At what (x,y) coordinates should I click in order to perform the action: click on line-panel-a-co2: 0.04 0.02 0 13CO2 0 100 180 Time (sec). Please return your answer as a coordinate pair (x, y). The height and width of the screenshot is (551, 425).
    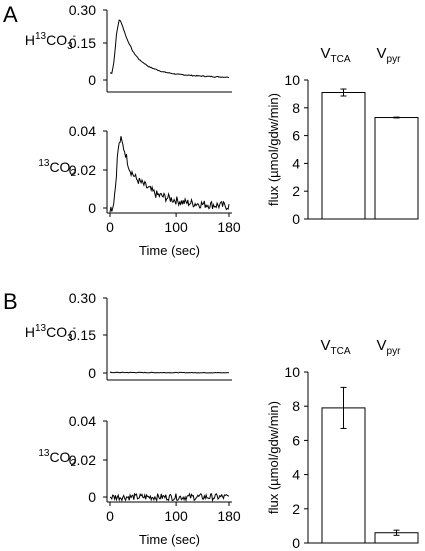
    Looking at the image, I should click on (139, 190).